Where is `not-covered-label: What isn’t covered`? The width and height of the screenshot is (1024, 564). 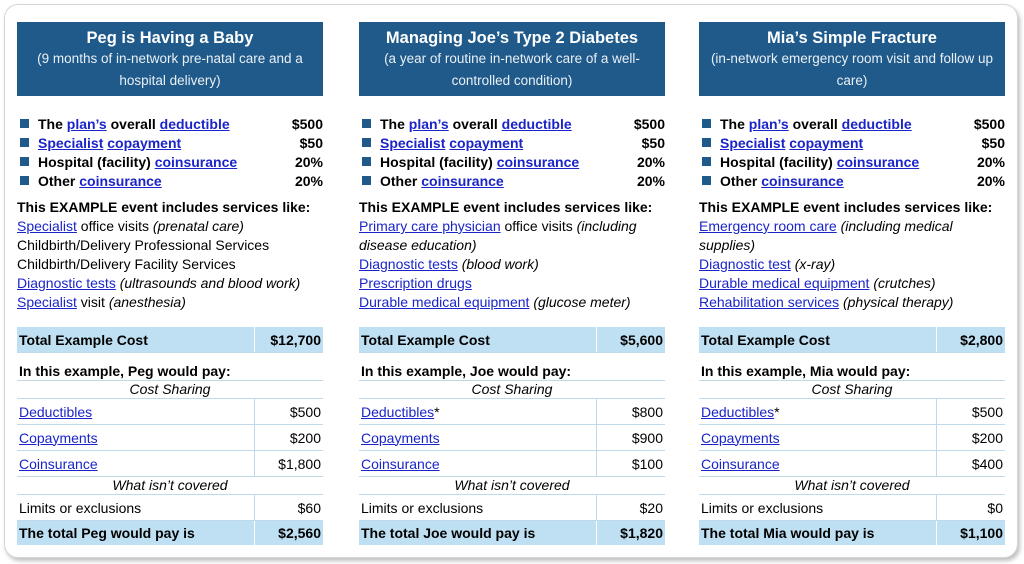 not-covered-label: What isn’t covered is located at coordinates (512, 485).